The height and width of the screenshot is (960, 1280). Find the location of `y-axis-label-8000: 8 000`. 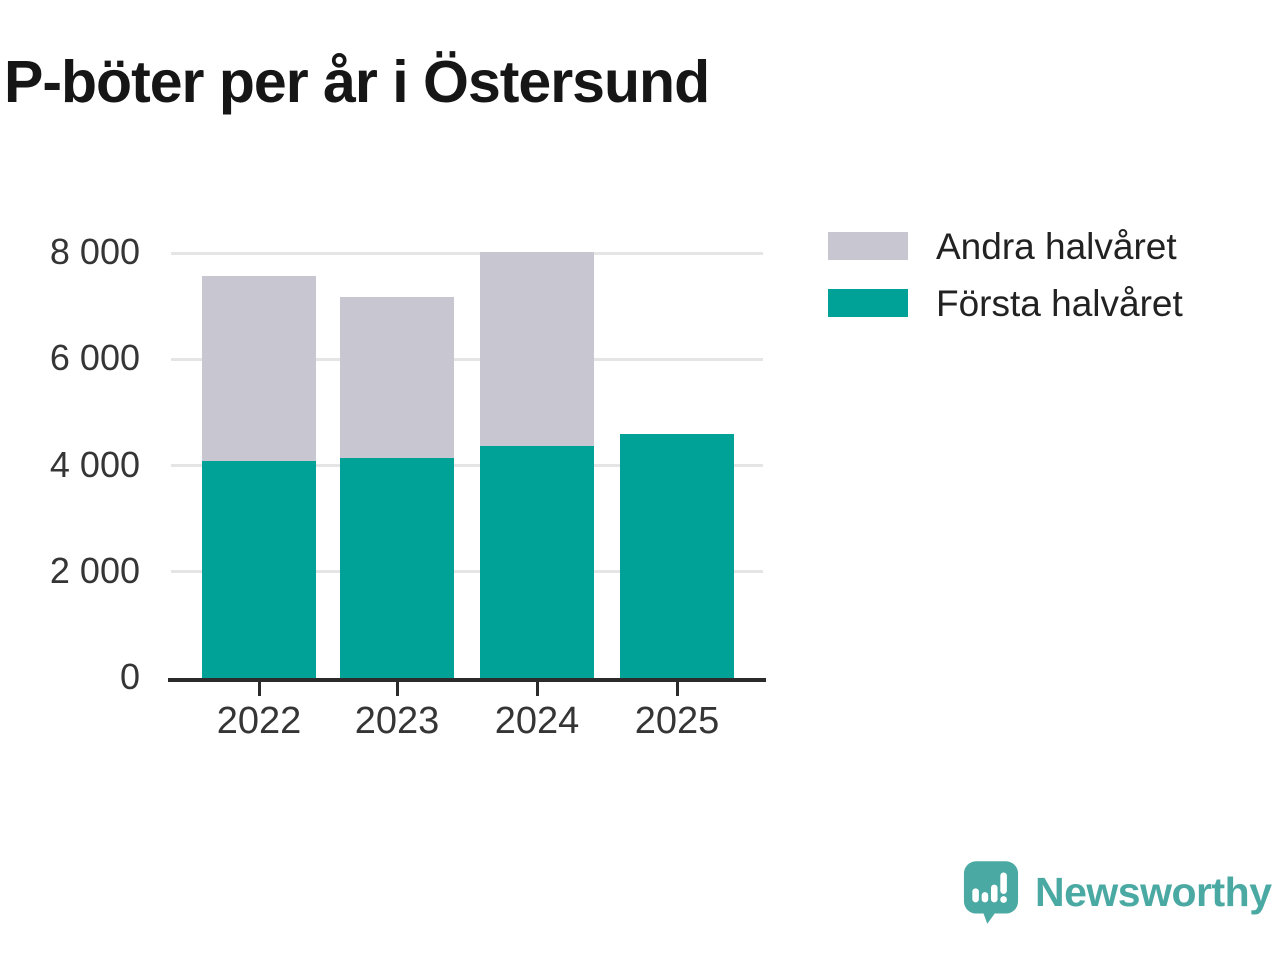

y-axis-label-8000: 8 000 is located at coordinates (94, 252).